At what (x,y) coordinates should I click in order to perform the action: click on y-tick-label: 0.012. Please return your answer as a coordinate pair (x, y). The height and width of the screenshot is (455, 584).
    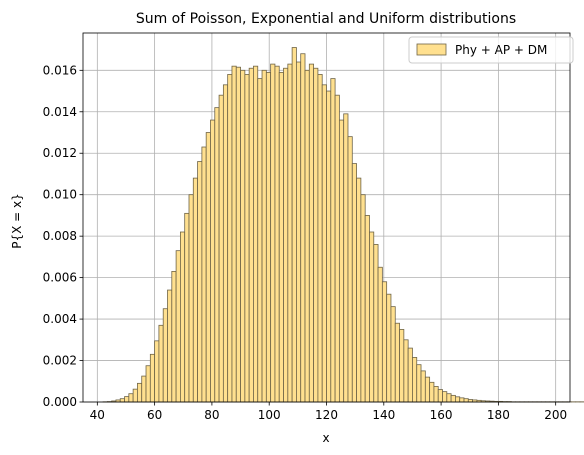
    Looking at the image, I should click on (60, 153).